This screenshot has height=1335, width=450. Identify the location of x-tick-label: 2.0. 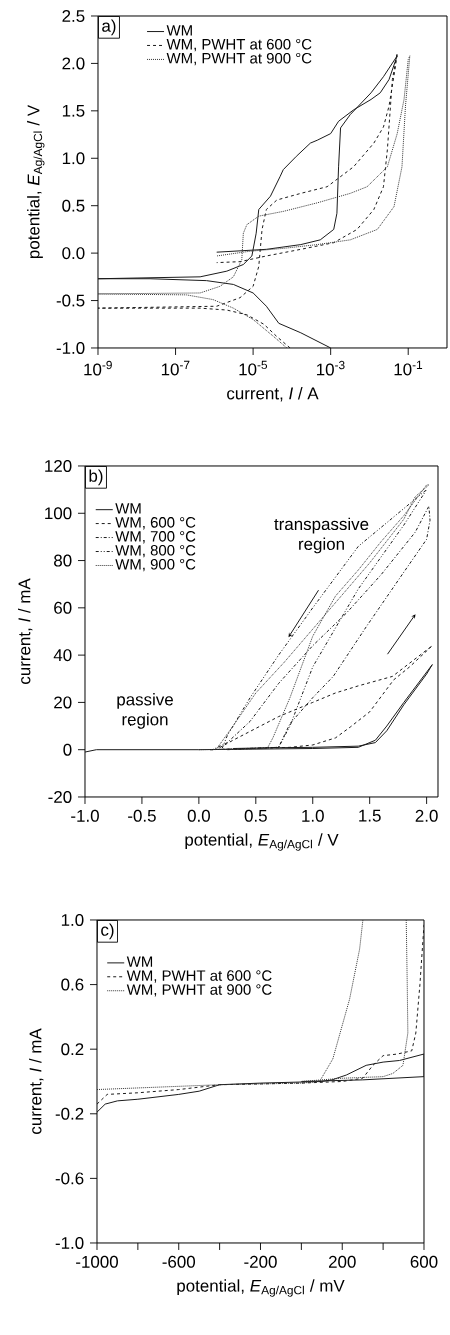
(426, 815).